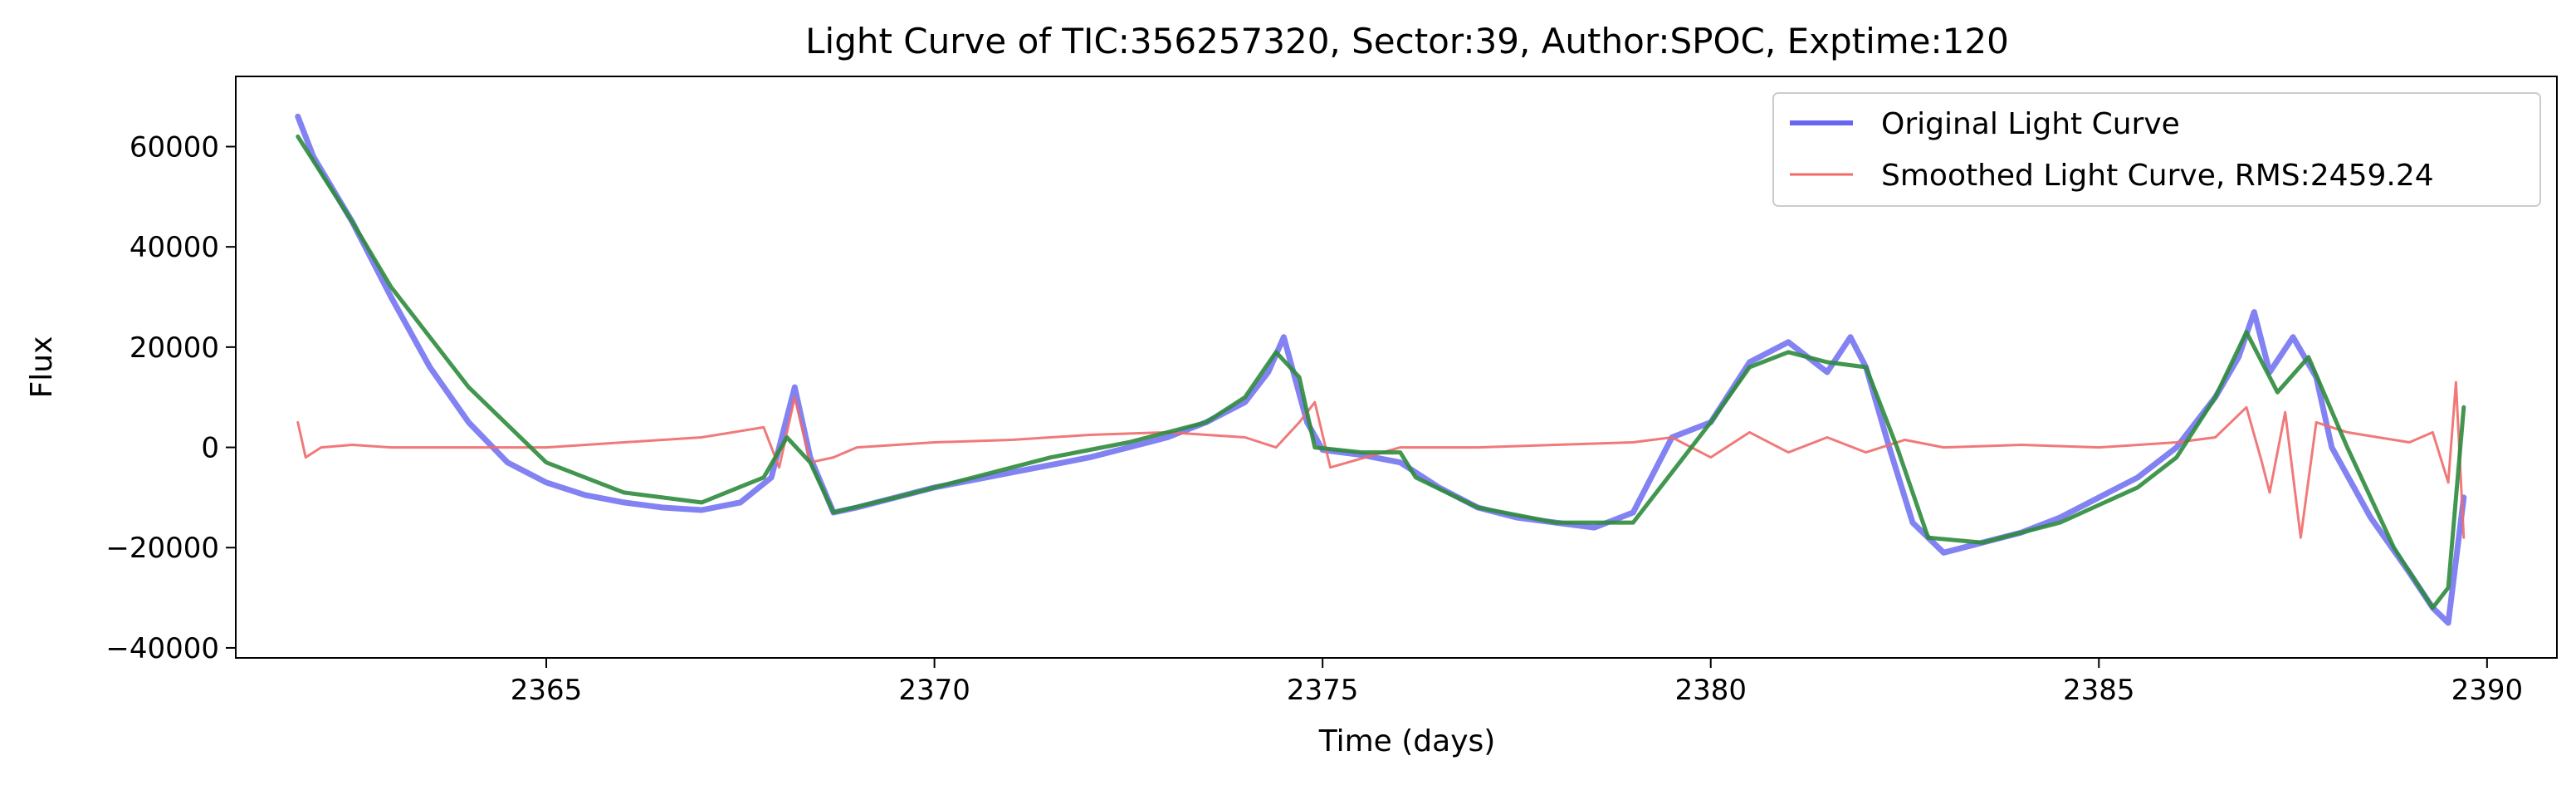 This screenshot has height=785, width=2576. Describe the element at coordinates (2030, 124) in the screenshot. I see `legend-label-original: Original Light Curve` at that location.